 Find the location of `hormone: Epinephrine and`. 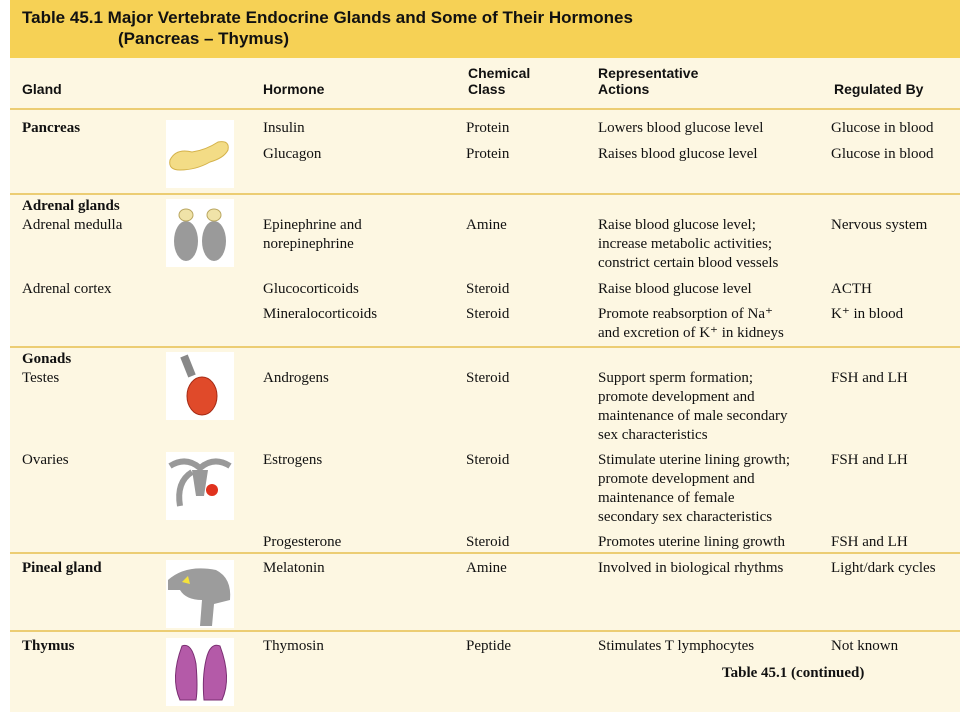

hormone: Epinephrine and is located at coordinates (312, 225).